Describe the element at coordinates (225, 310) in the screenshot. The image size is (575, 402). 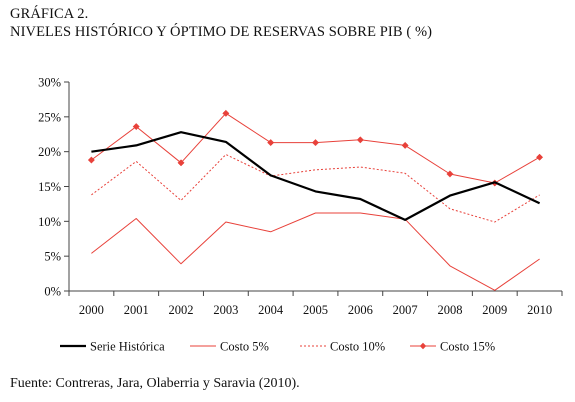
I see `x-tick-label: 2003` at that location.